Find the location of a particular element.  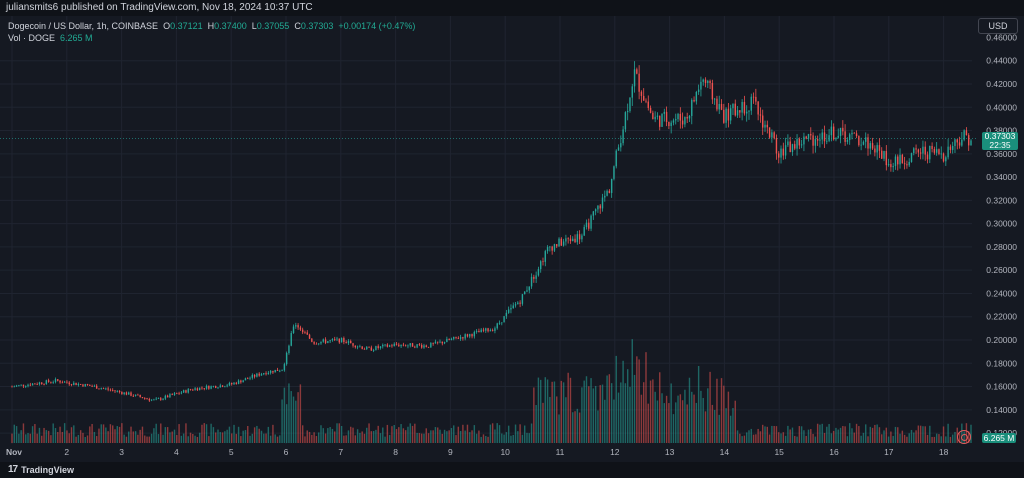

tradingview-logo: 17 TradingView is located at coordinates (41, 470).